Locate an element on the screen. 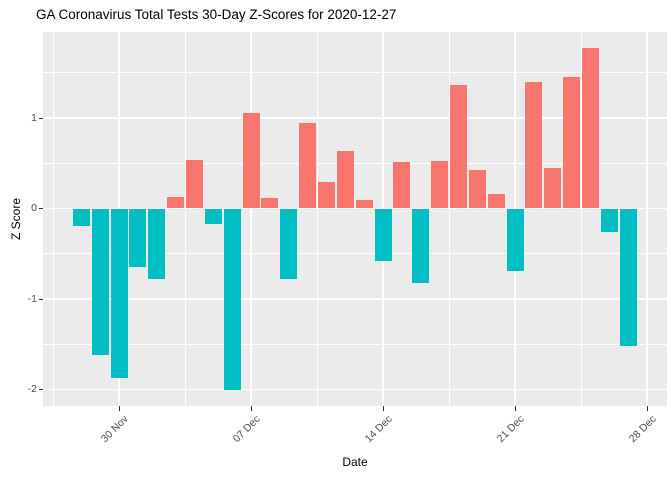 Image resolution: width=672 pixels, height=480 pixels. x-tick-label: 21 Dec is located at coordinates (510, 429).